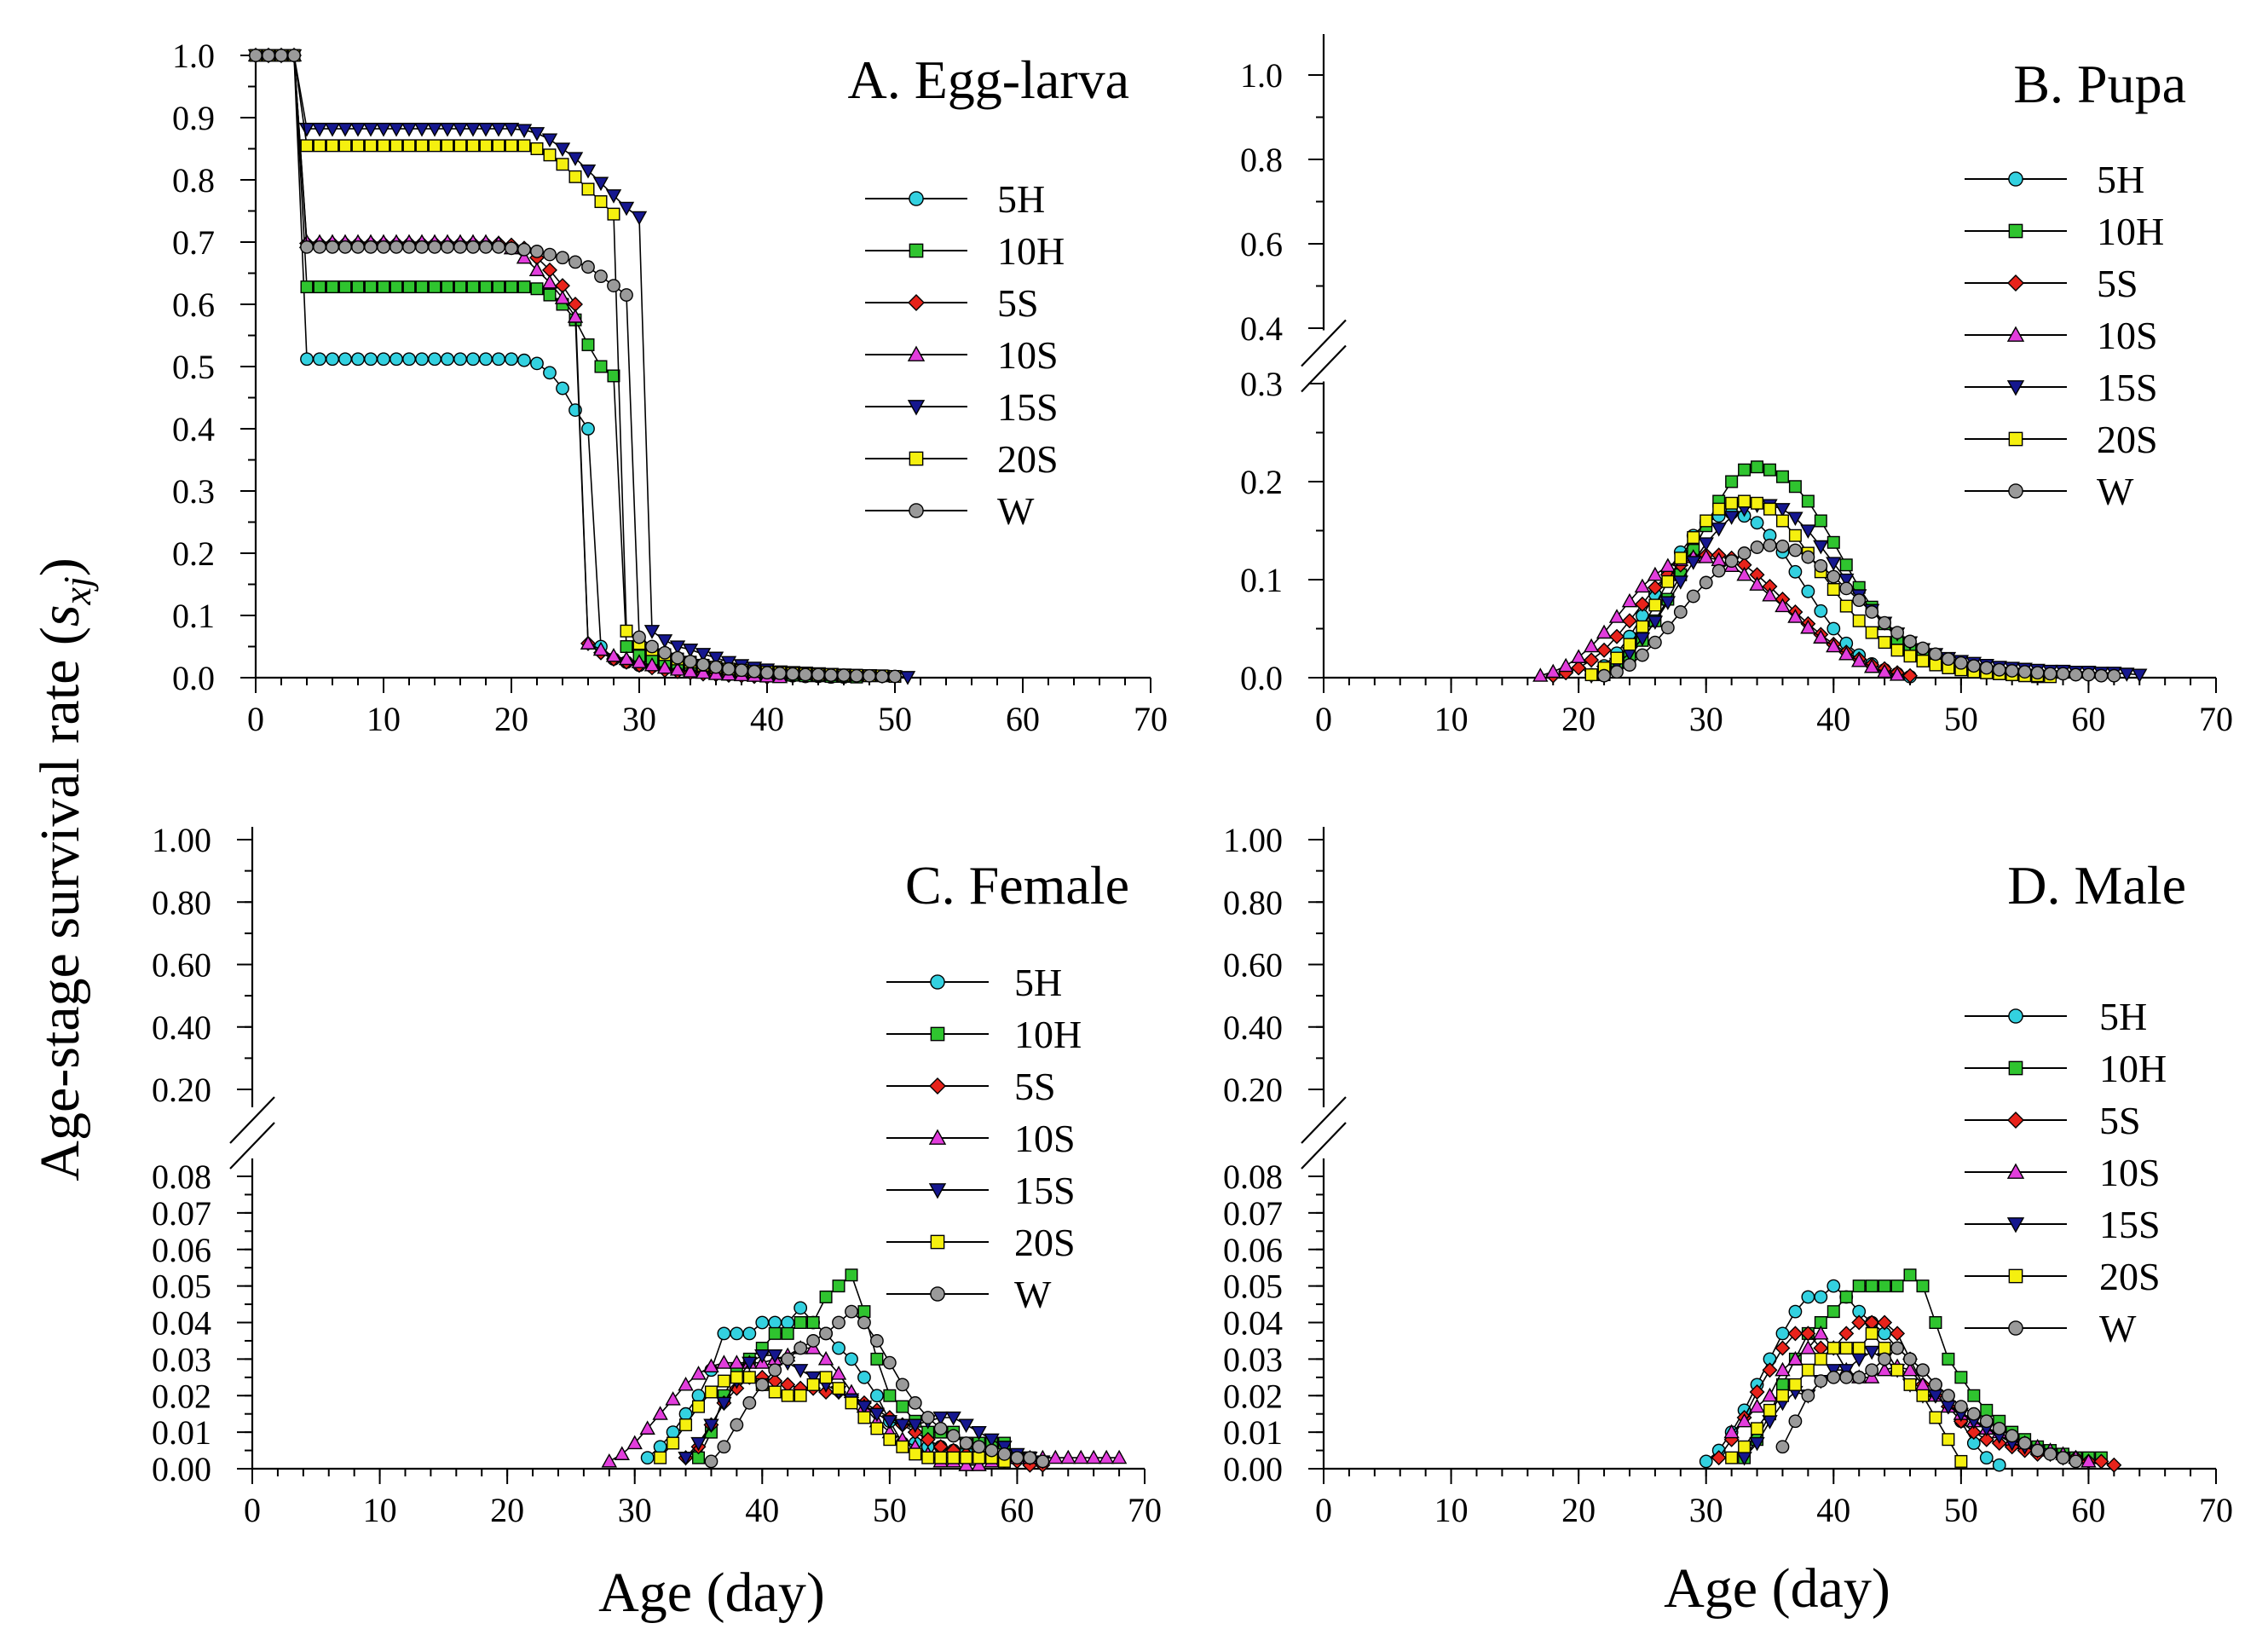 The width and height of the screenshot is (2268, 1652). What do you see at coordinates (181, 1027) in the screenshot?
I see `y-tick-label: 0.40` at bounding box center [181, 1027].